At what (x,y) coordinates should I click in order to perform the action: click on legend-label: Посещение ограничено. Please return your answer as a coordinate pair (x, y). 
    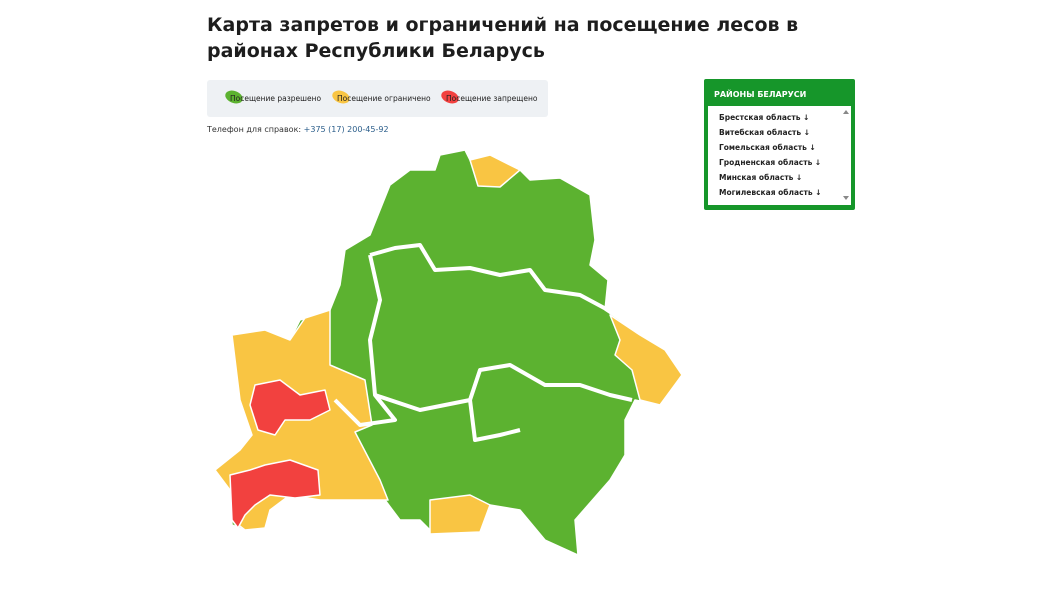
    Looking at the image, I should click on (384, 98).